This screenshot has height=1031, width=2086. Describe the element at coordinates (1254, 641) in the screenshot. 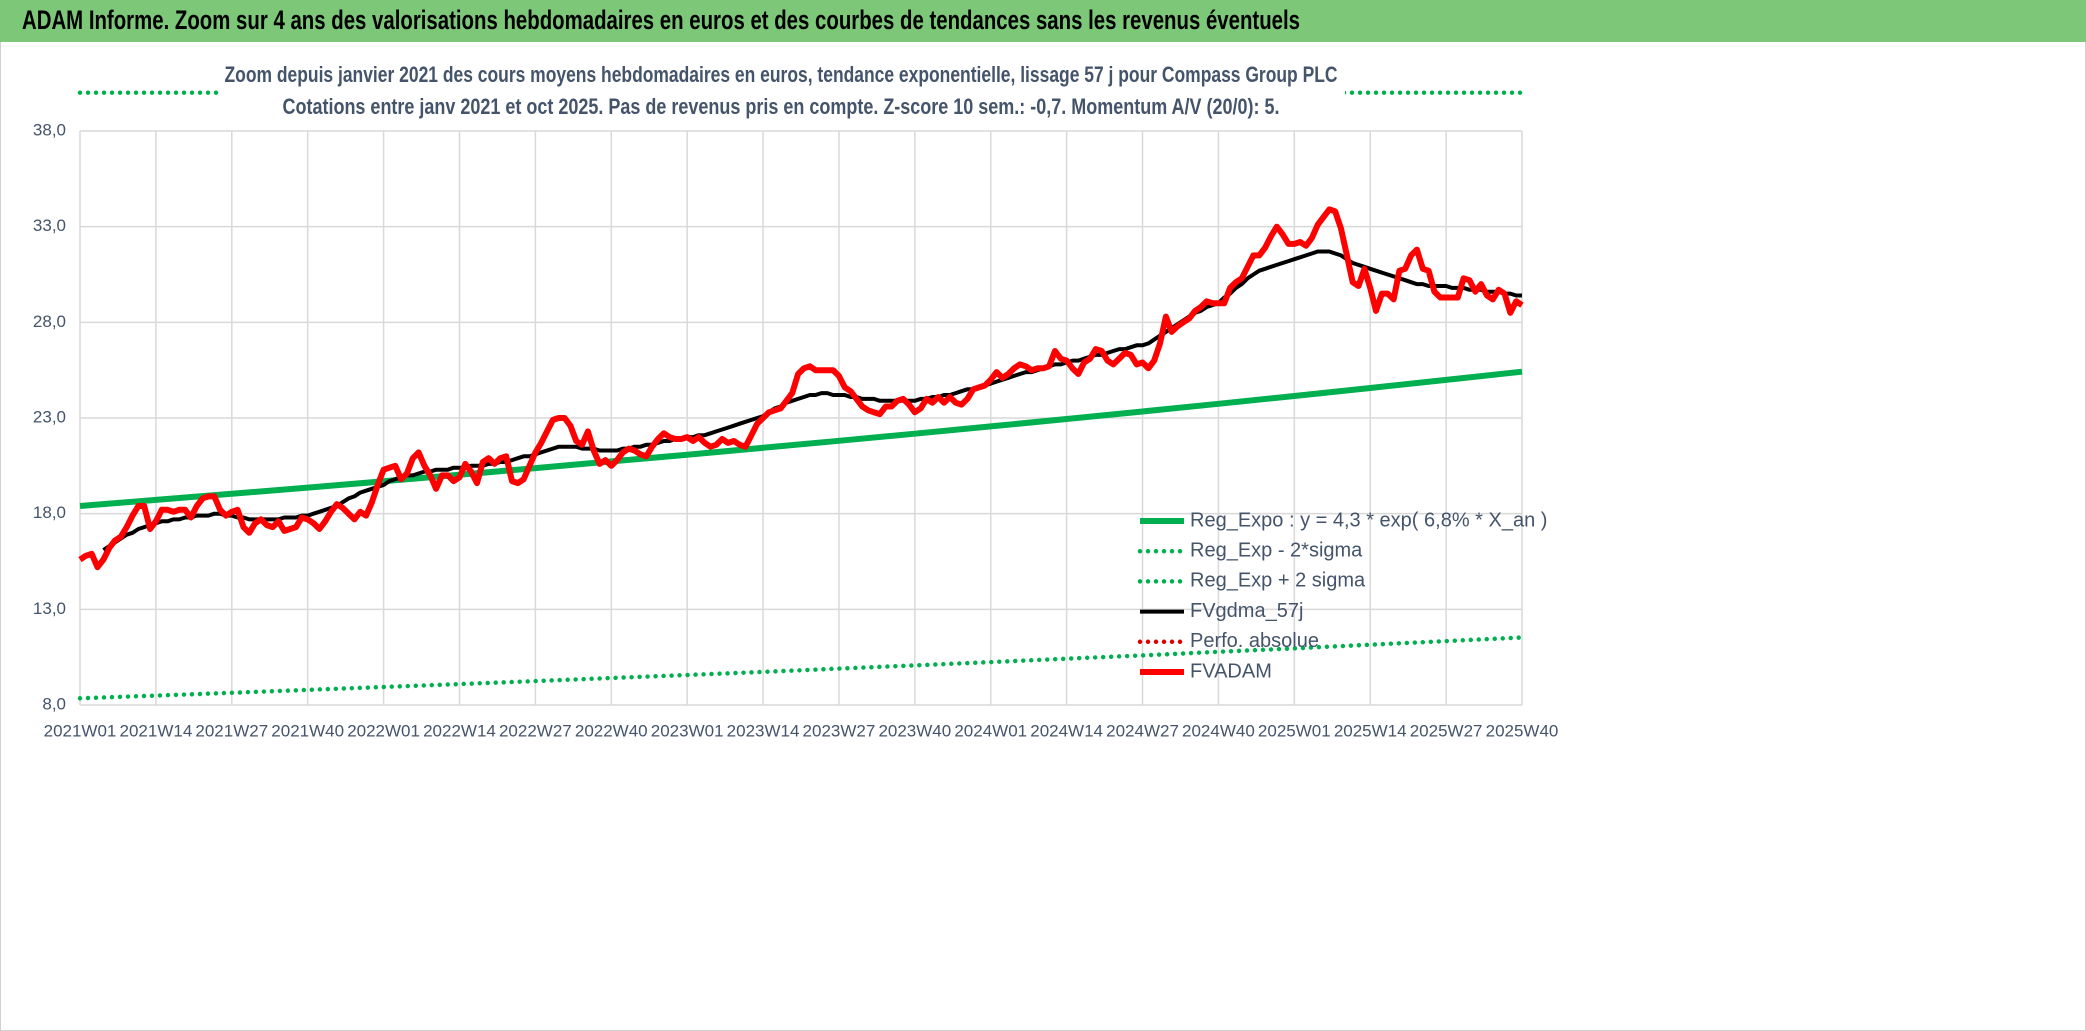

I see `legend-label: Perfo. absolue` at that location.